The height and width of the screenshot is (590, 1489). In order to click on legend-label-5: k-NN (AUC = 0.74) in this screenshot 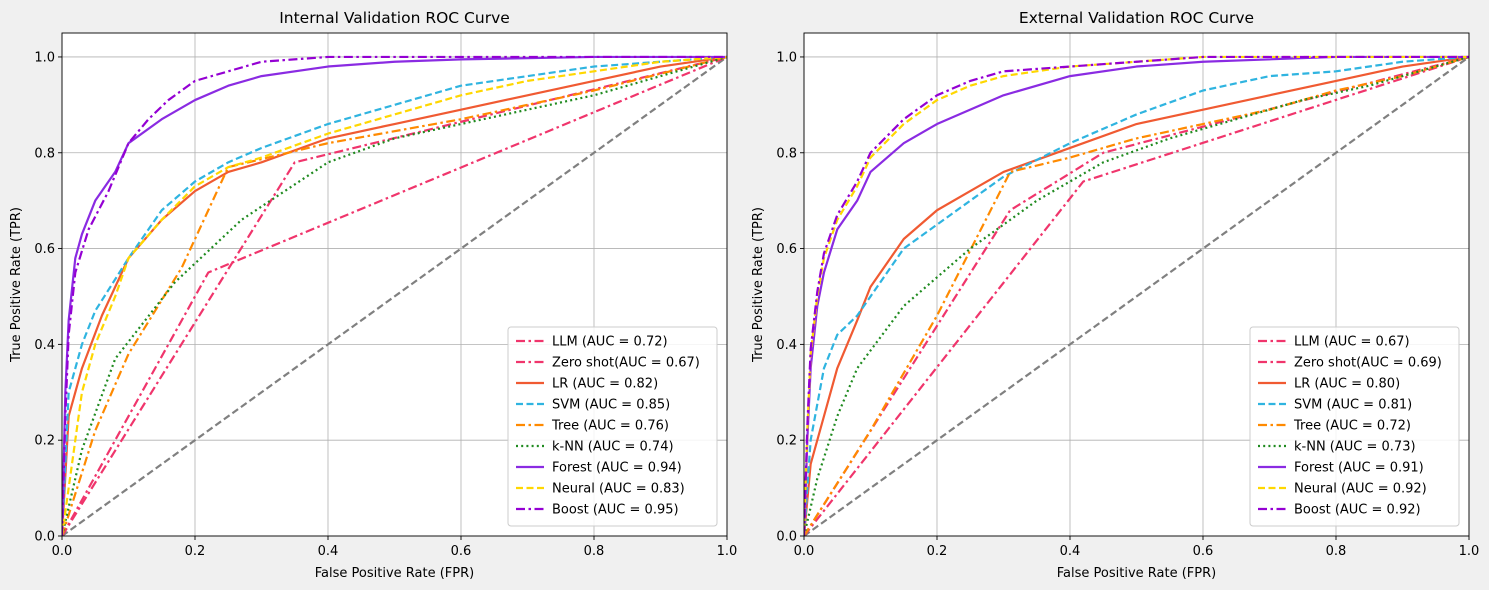, I will do `click(613, 447)`.